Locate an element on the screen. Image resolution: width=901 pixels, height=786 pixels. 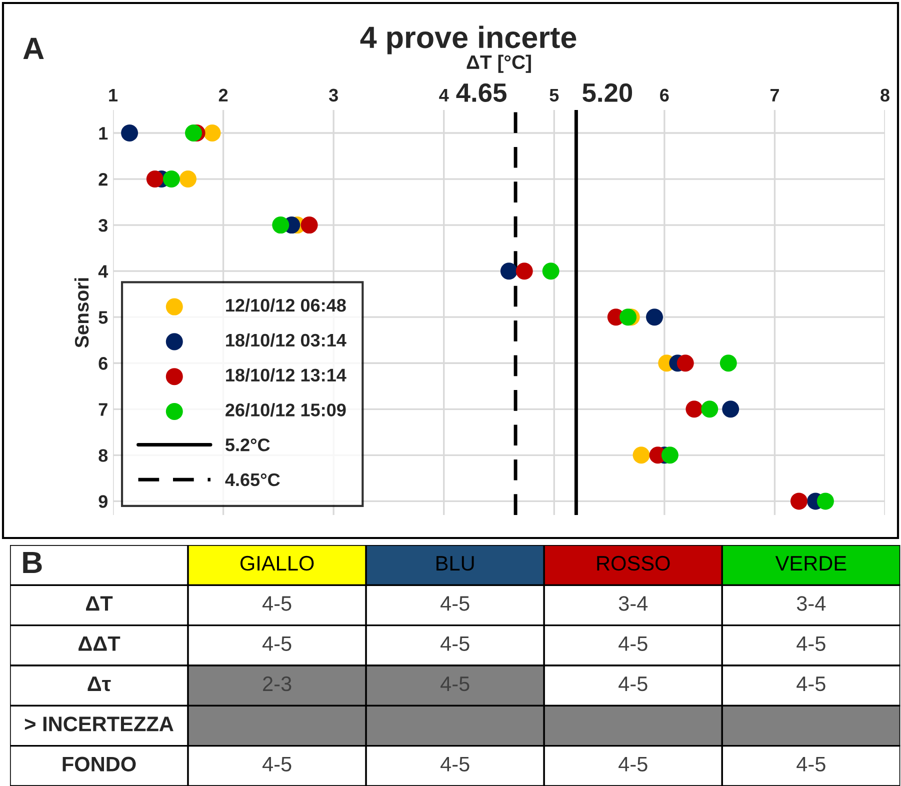
y-tick-label: 5 is located at coordinates (103, 317).